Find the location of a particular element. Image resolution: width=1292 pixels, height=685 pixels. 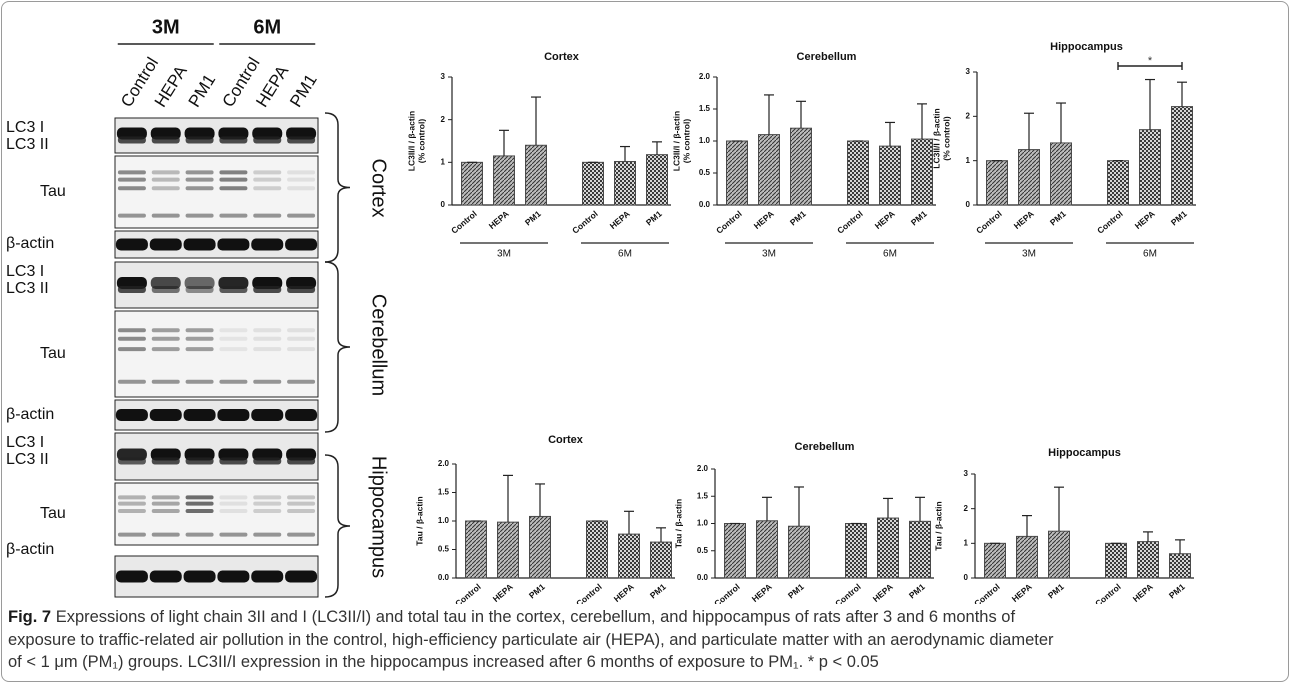

region-label: Cortex is located at coordinates (379, 188).